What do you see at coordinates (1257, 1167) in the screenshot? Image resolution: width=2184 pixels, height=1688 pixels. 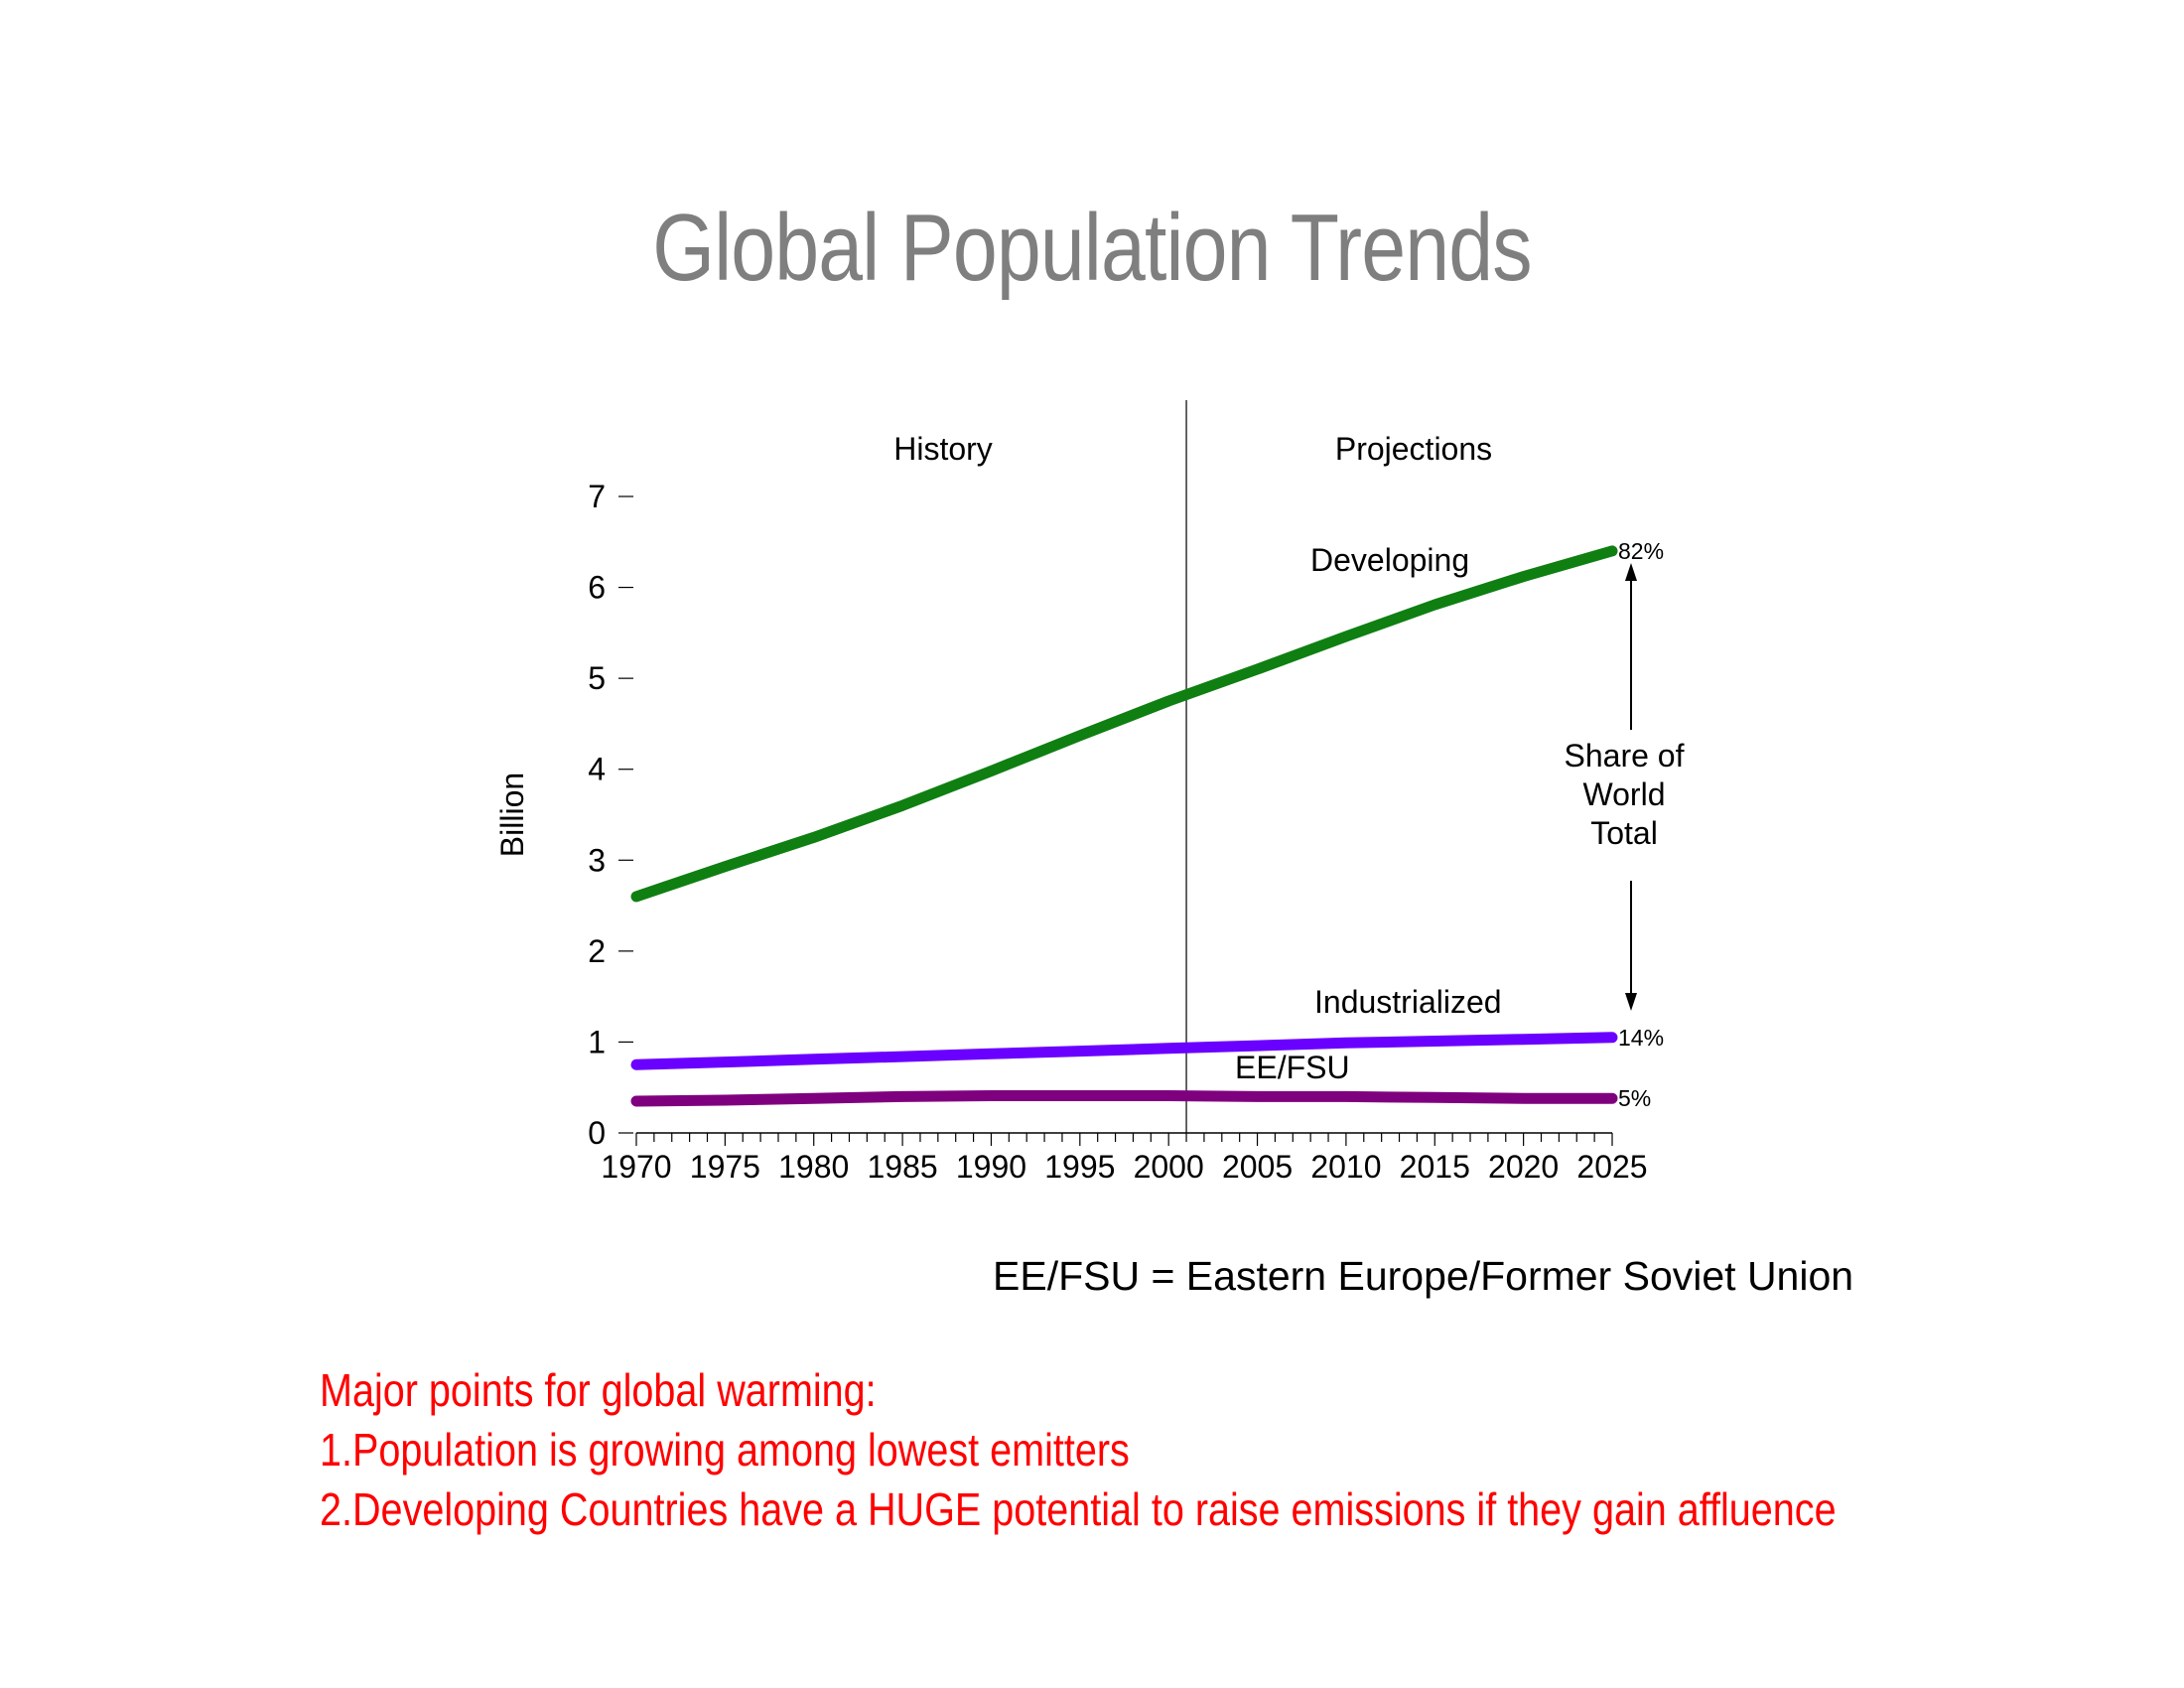 I see `x-tick-label: 2005` at bounding box center [1257, 1167].